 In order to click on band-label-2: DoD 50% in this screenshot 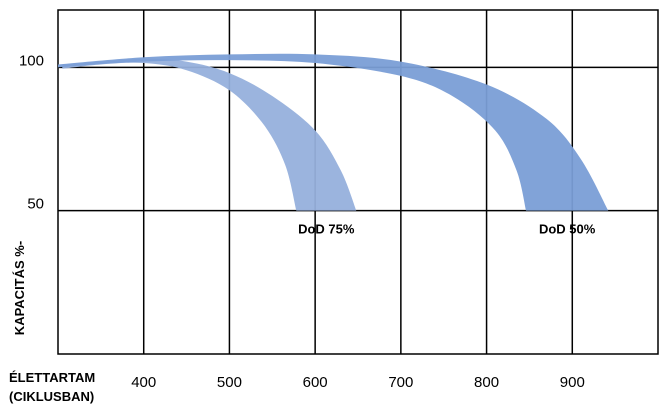, I will do `click(567, 229)`.